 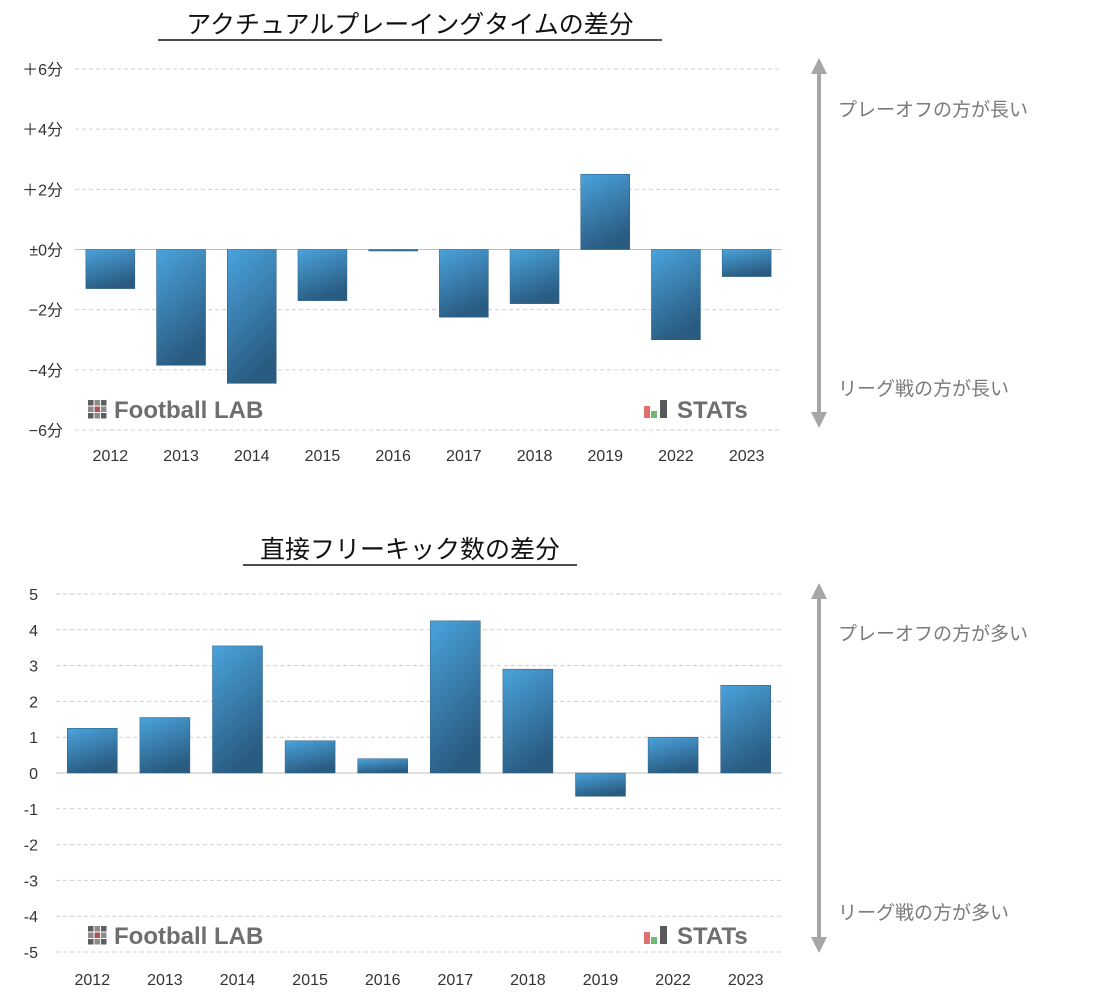 What do you see at coordinates (46, 371) in the screenshot?
I see `y-tick-label: −4分` at bounding box center [46, 371].